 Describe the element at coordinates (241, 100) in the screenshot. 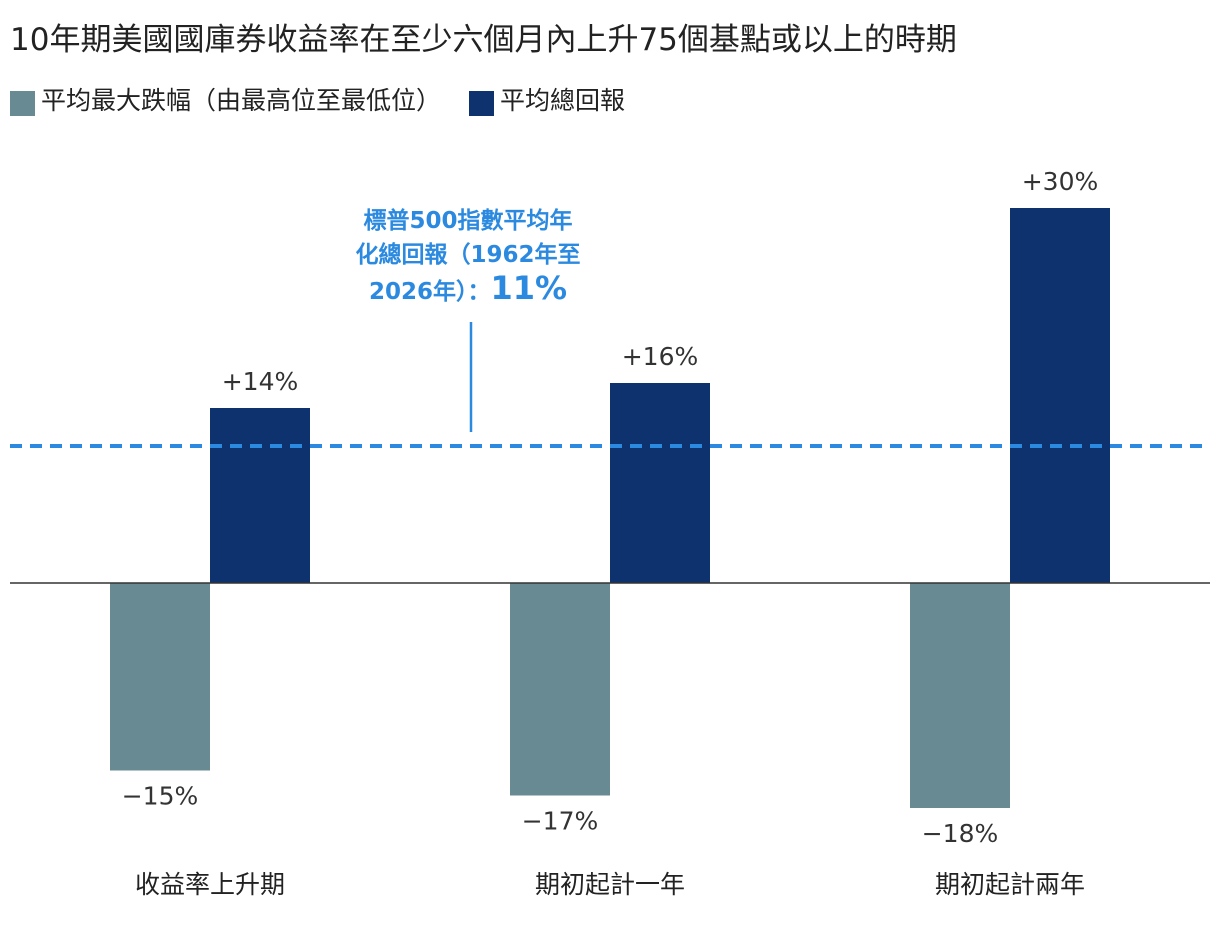

I see `legend-label-drawdown: 平均最大跌幅（由最高位至最低位）` at that location.